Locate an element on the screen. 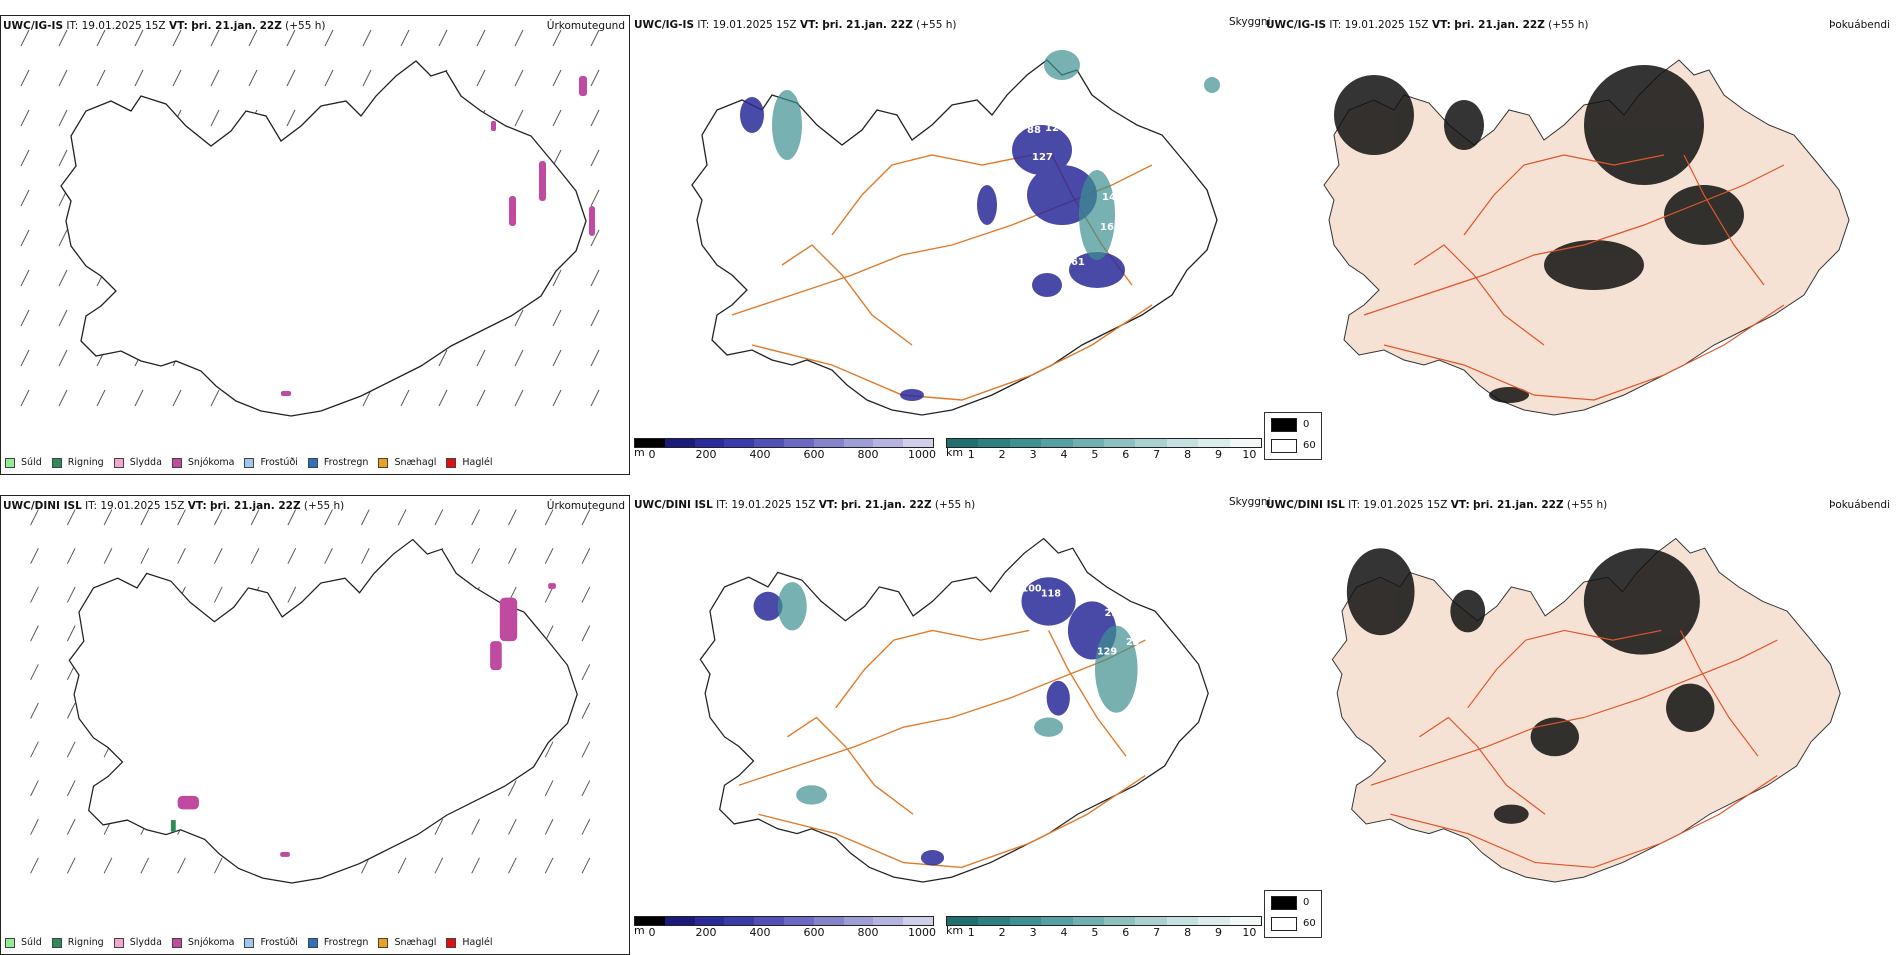  legend-item: Rigning is located at coordinates (77, 462).